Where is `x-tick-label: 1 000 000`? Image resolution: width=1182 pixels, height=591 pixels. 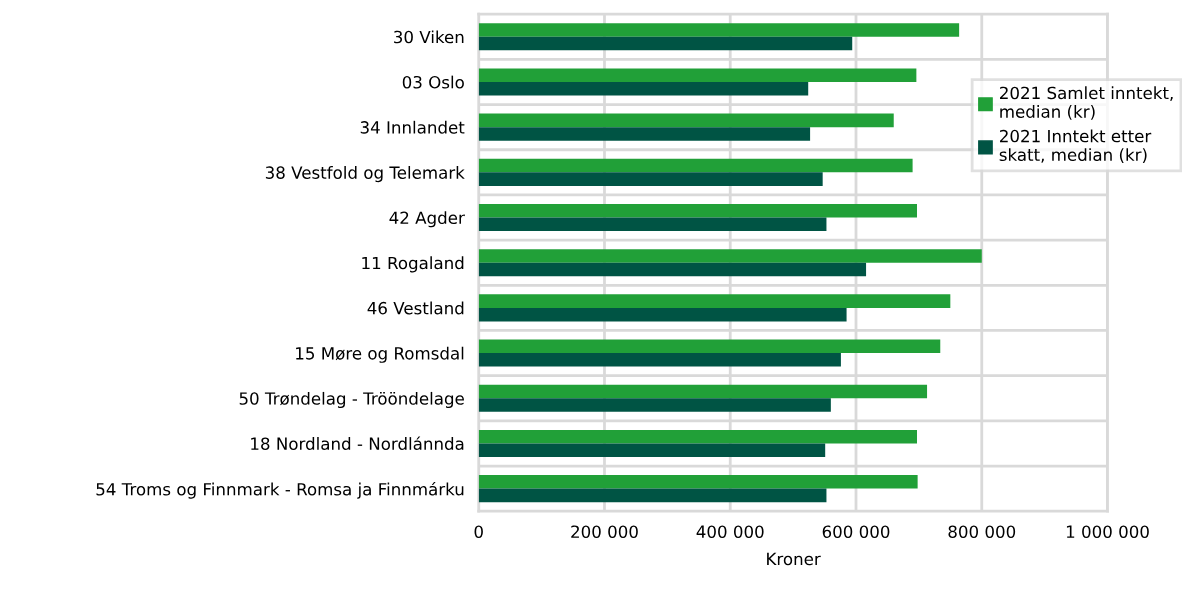
x-tick-label: 1 000 000 is located at coordinates (1107, 531).